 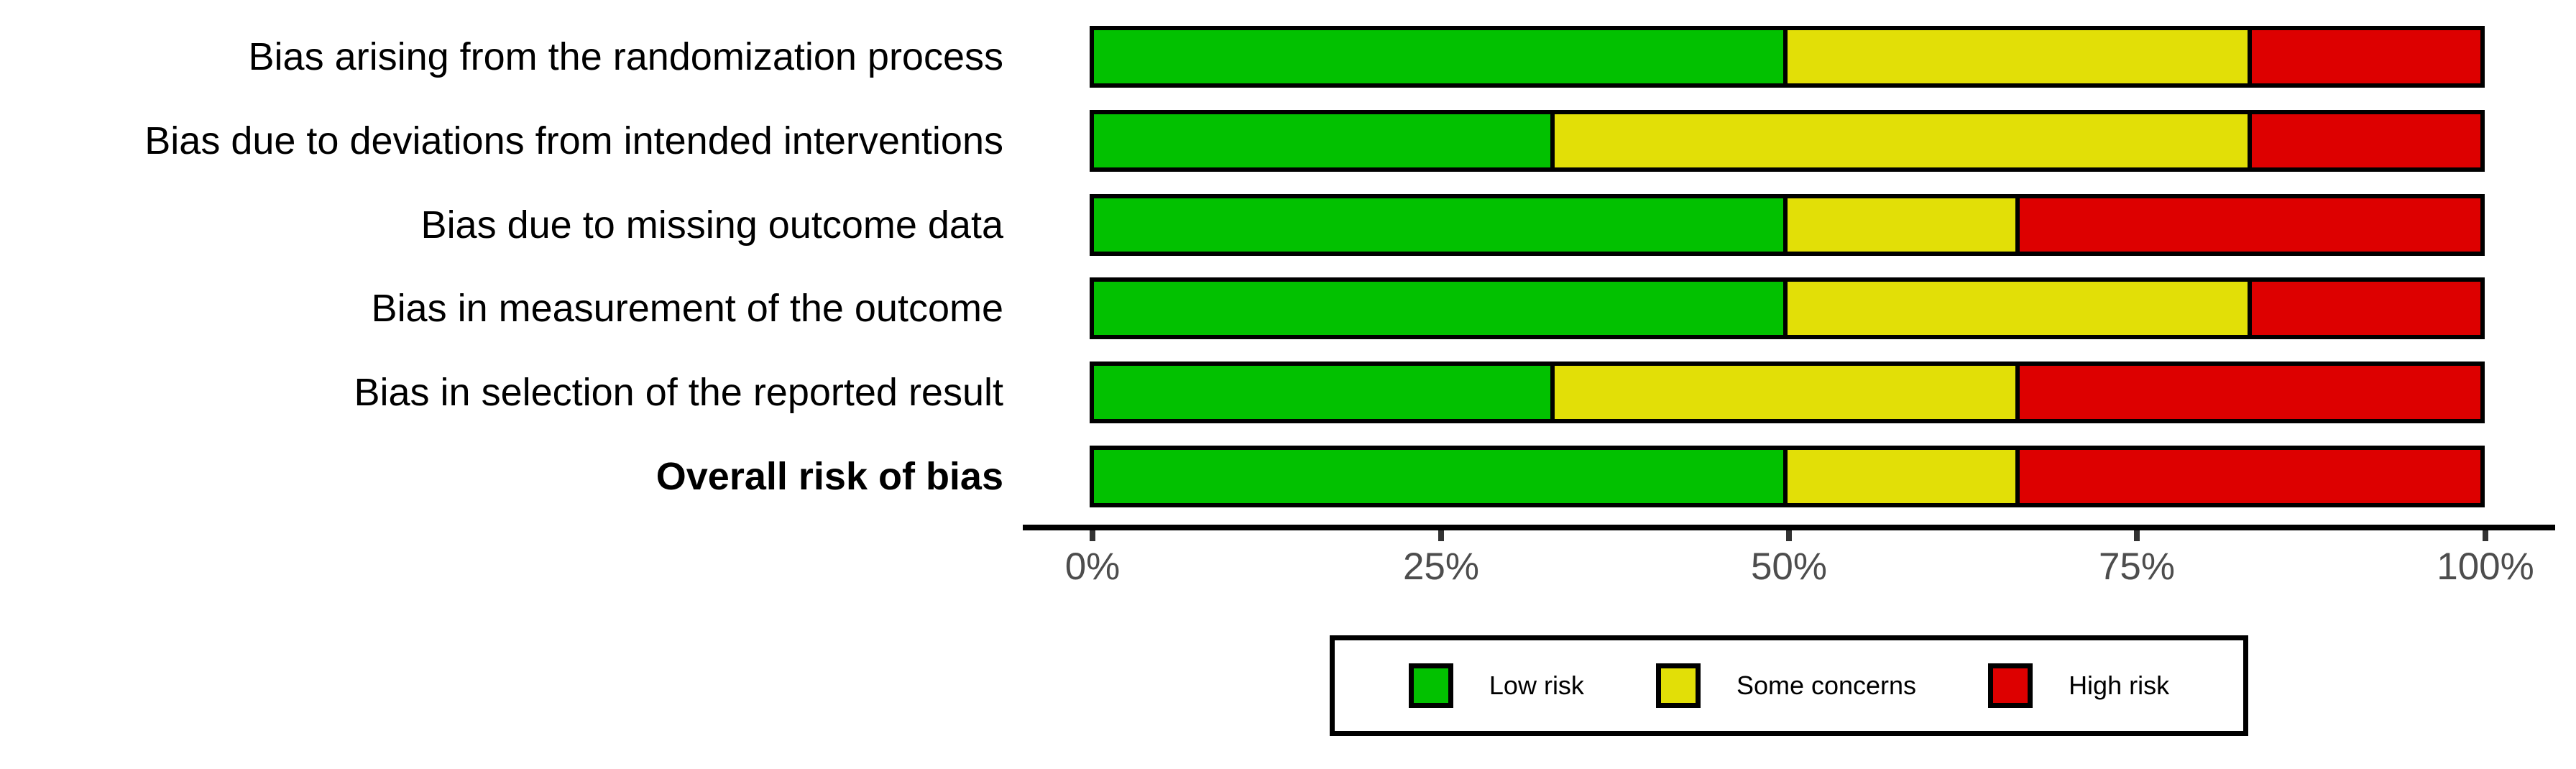 What do you see at coordinates (1536, 685) in the screenshot?
I see `legend-label: Low risk` at bounding box center [1536, 685].